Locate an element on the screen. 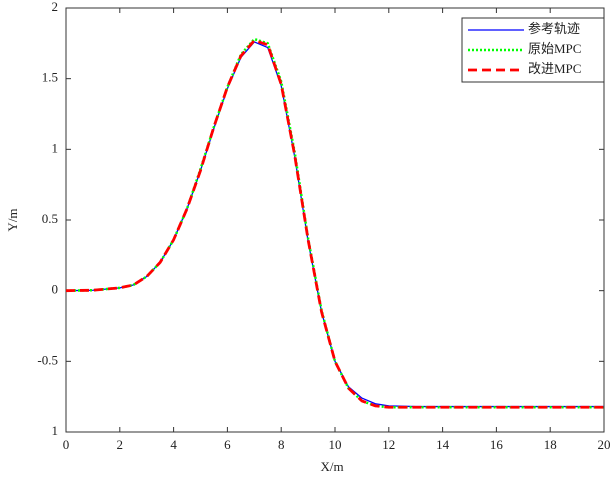 This screenshot has height=480, width=614. x-tick-label: 6 is located at coordinates (227, 444).